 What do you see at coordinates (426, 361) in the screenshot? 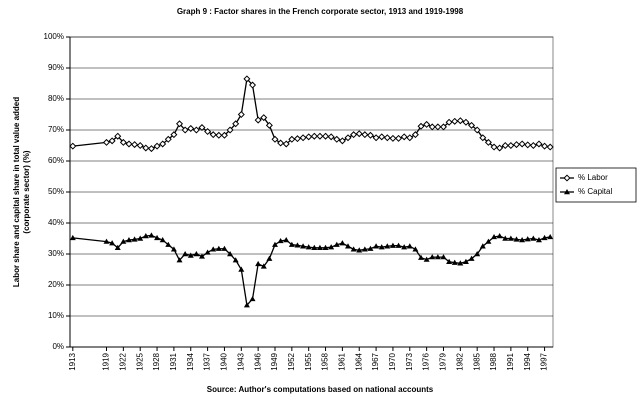
I see `x-tick-label: 1976` at bounding box center [426, 361].